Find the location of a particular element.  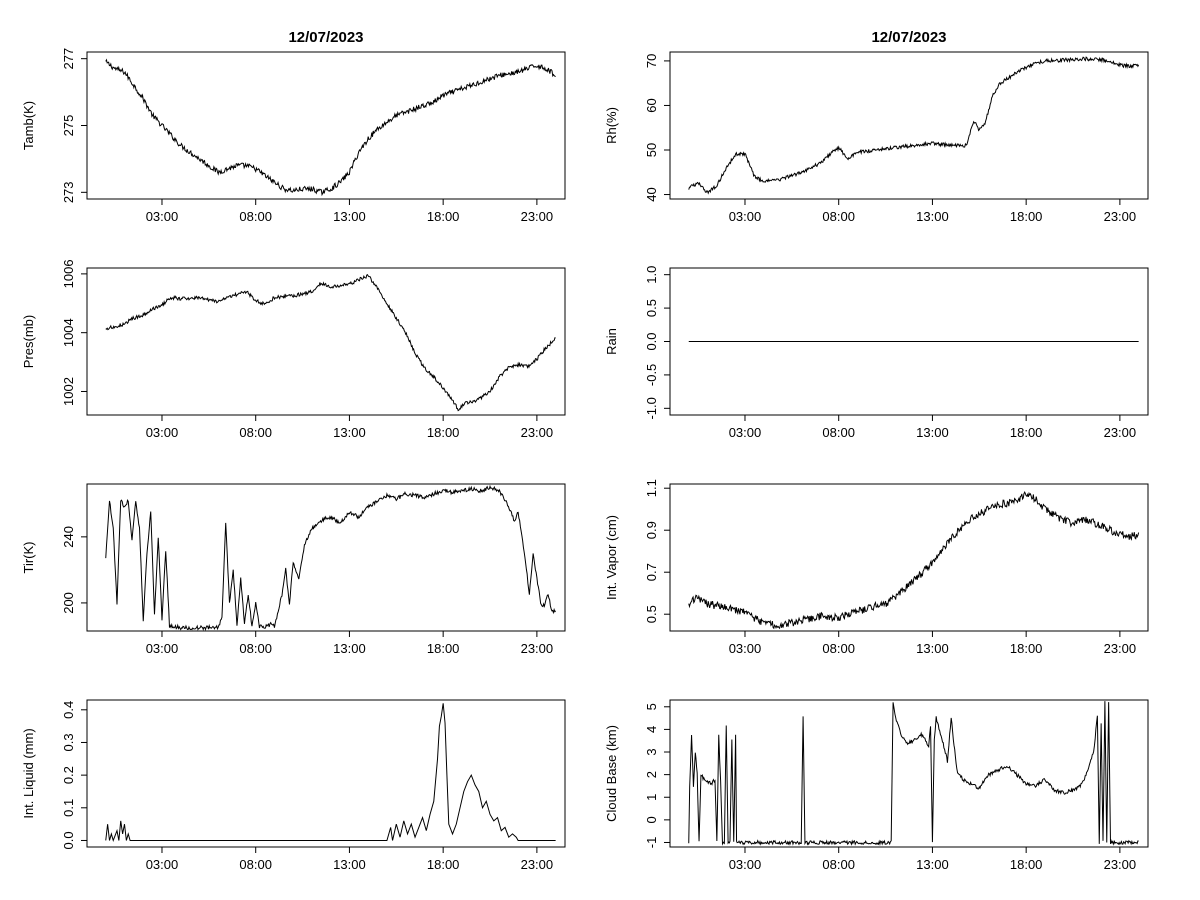

x-tick-label-pres: 03:00 is located at coordinates (162, 432).